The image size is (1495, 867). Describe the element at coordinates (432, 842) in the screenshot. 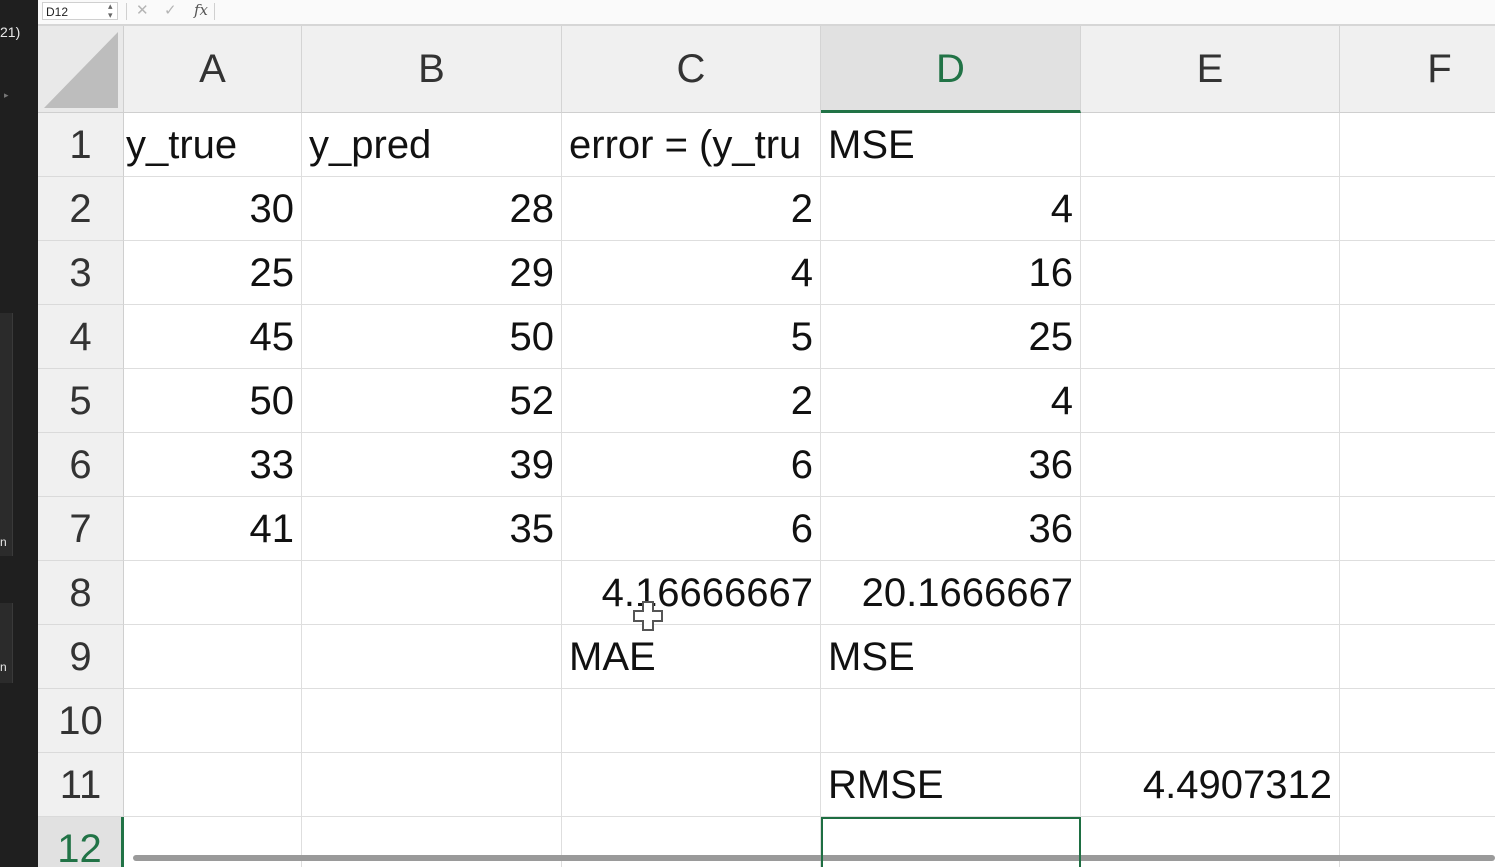

I see `cell-b12` at that location.